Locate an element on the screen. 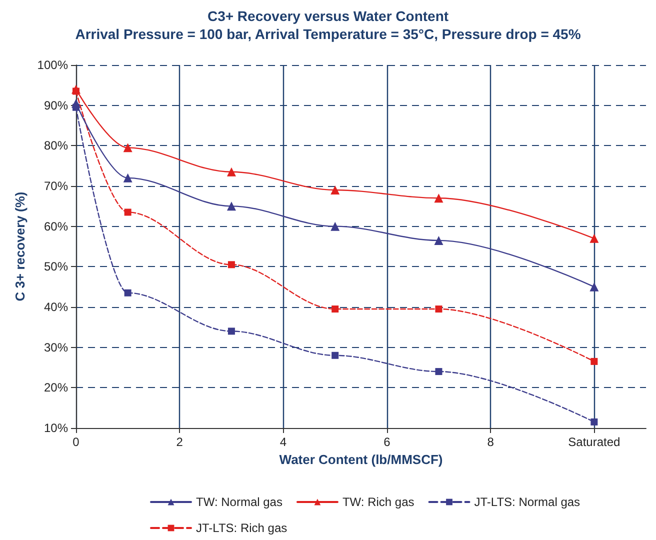 The width and height of the screenshot is (656, 540). legend-label: JT-LTS: Rich gas is located at coordinates (242, 528).